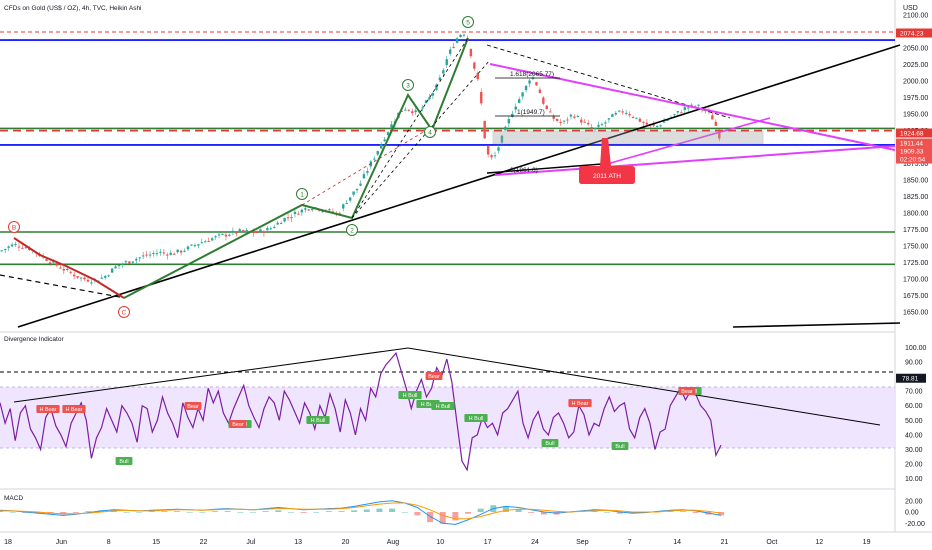  I want to click on time-tick-label: Oct, so click(771, 542).